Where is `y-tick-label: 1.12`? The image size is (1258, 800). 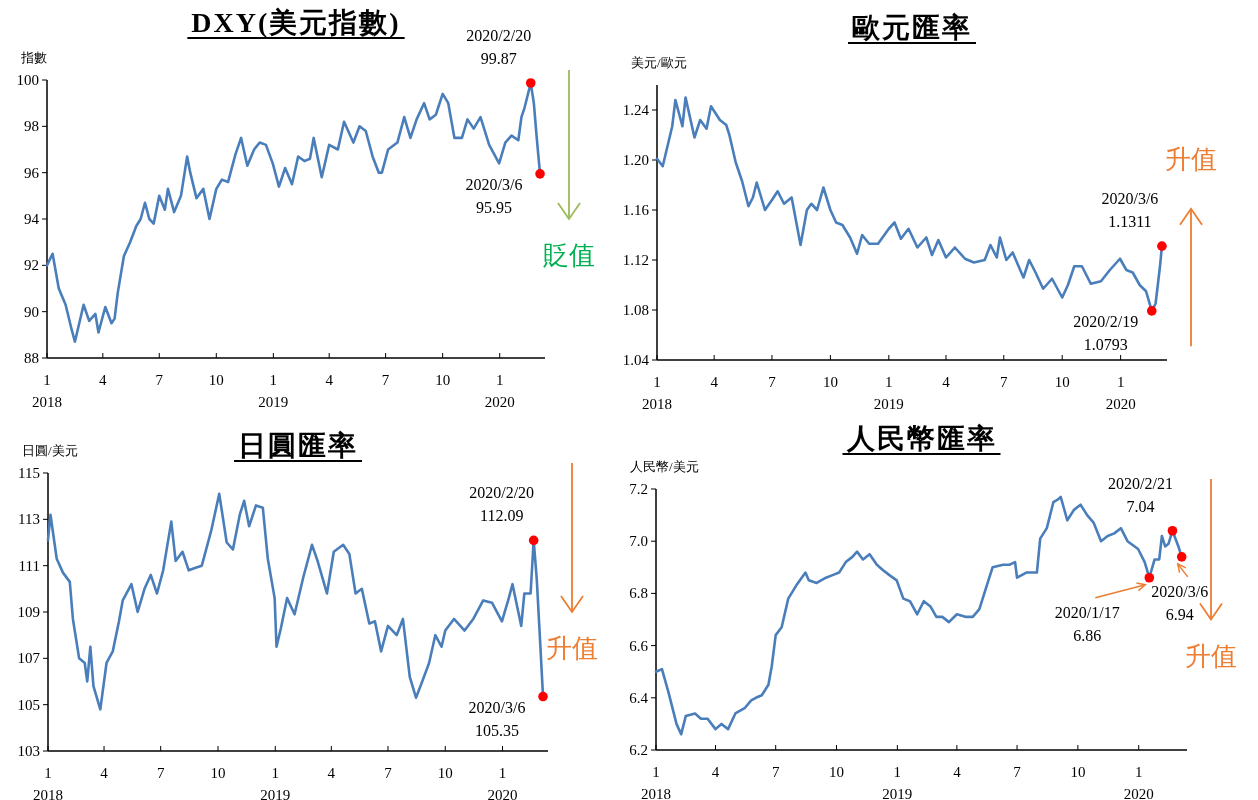
y-tick-label: 1.12 is located at coordinates (635, 260).